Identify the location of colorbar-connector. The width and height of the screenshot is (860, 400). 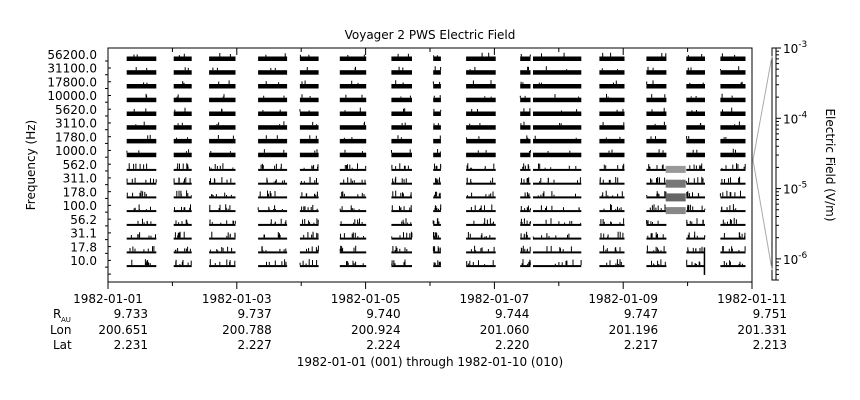
(762, 108).